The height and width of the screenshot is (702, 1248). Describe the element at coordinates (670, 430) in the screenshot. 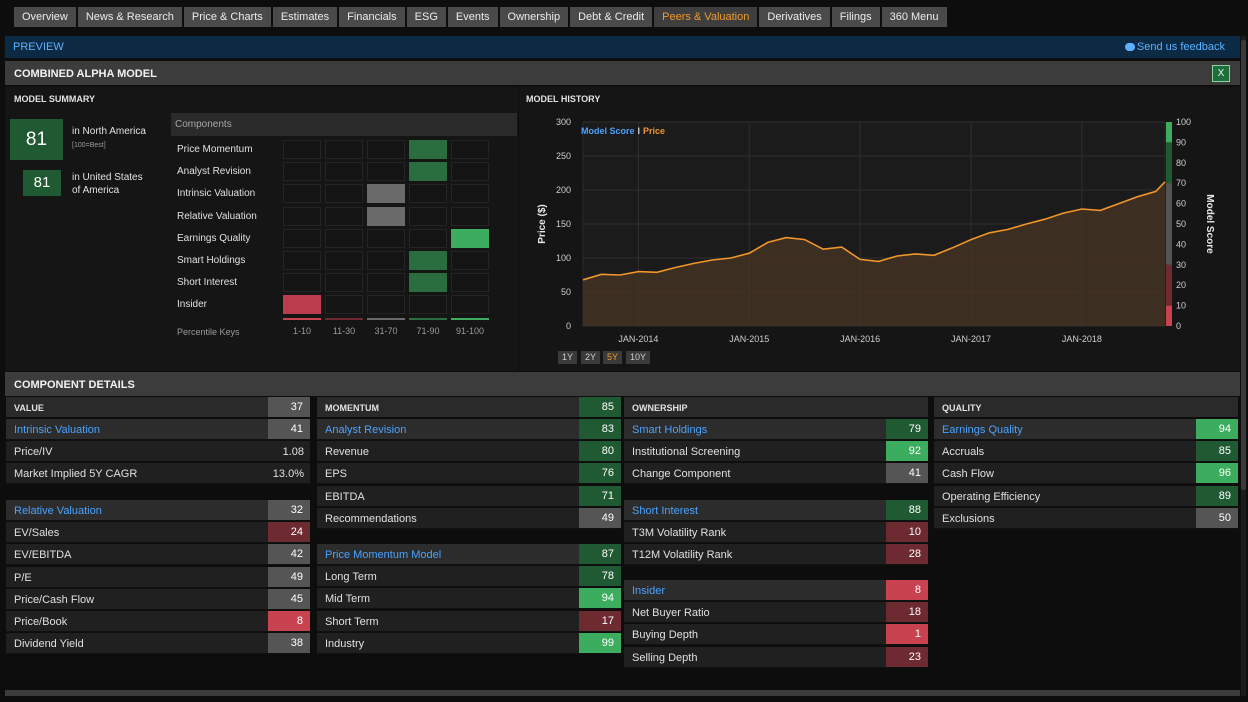

I see `subgroup-link: Smart Holdings` at that location.